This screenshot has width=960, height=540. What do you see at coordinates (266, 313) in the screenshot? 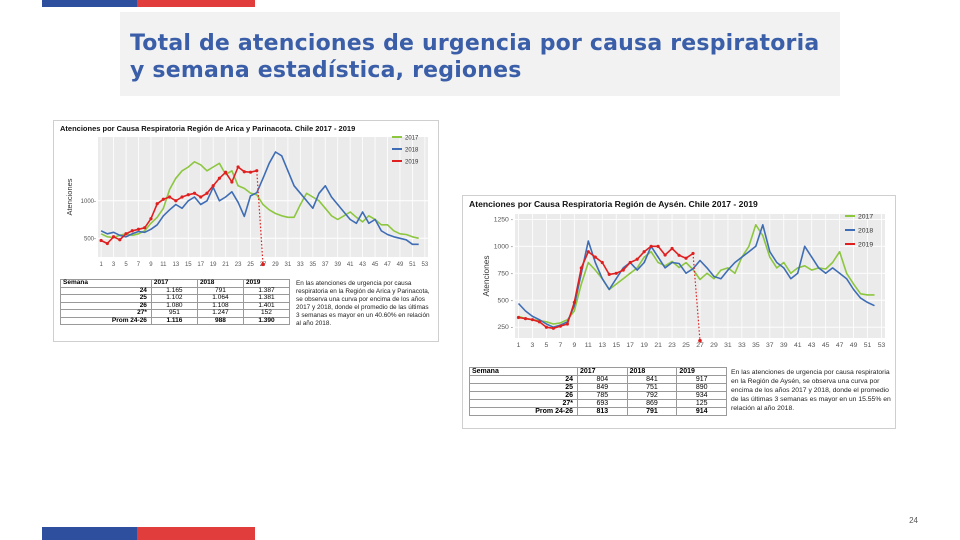
I see `table-cell: 152` at bounding box center [266, 313].